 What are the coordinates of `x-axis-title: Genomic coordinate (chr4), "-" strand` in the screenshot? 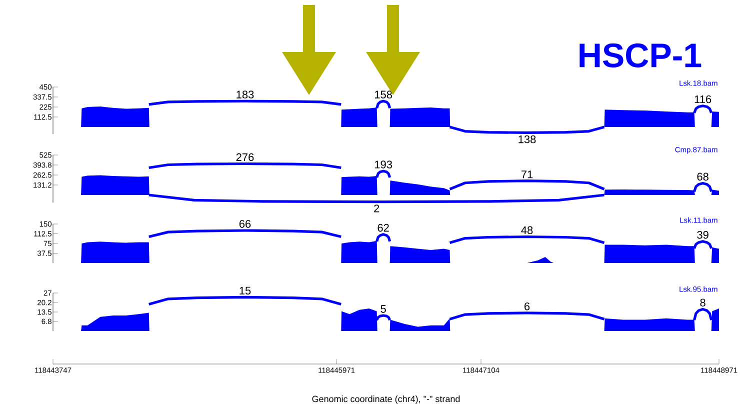 It's located at (386, 400).